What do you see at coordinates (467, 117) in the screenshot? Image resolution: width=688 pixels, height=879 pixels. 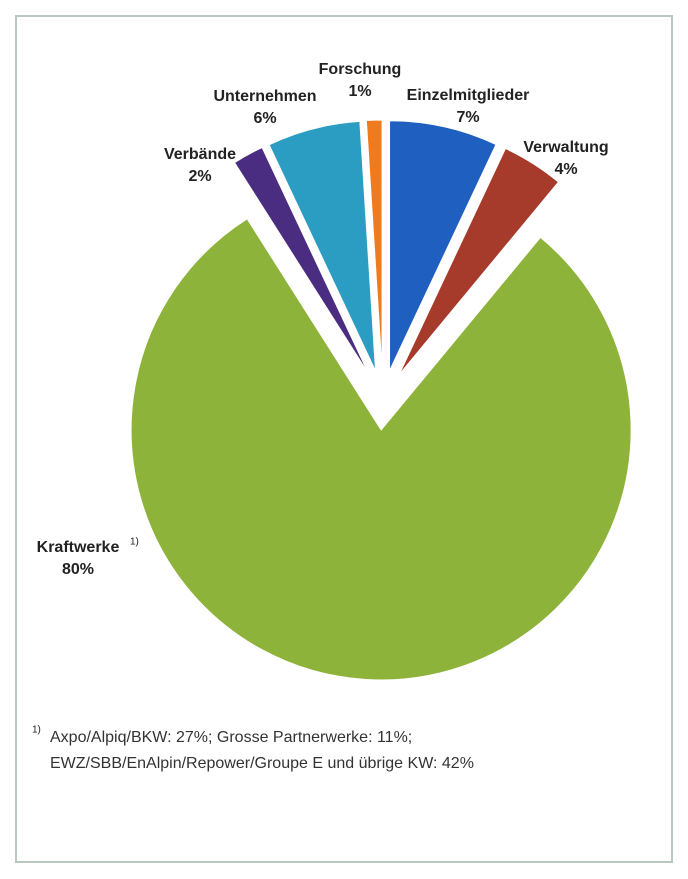 I see `value-label: 7%` at bounding box center [467, 117].